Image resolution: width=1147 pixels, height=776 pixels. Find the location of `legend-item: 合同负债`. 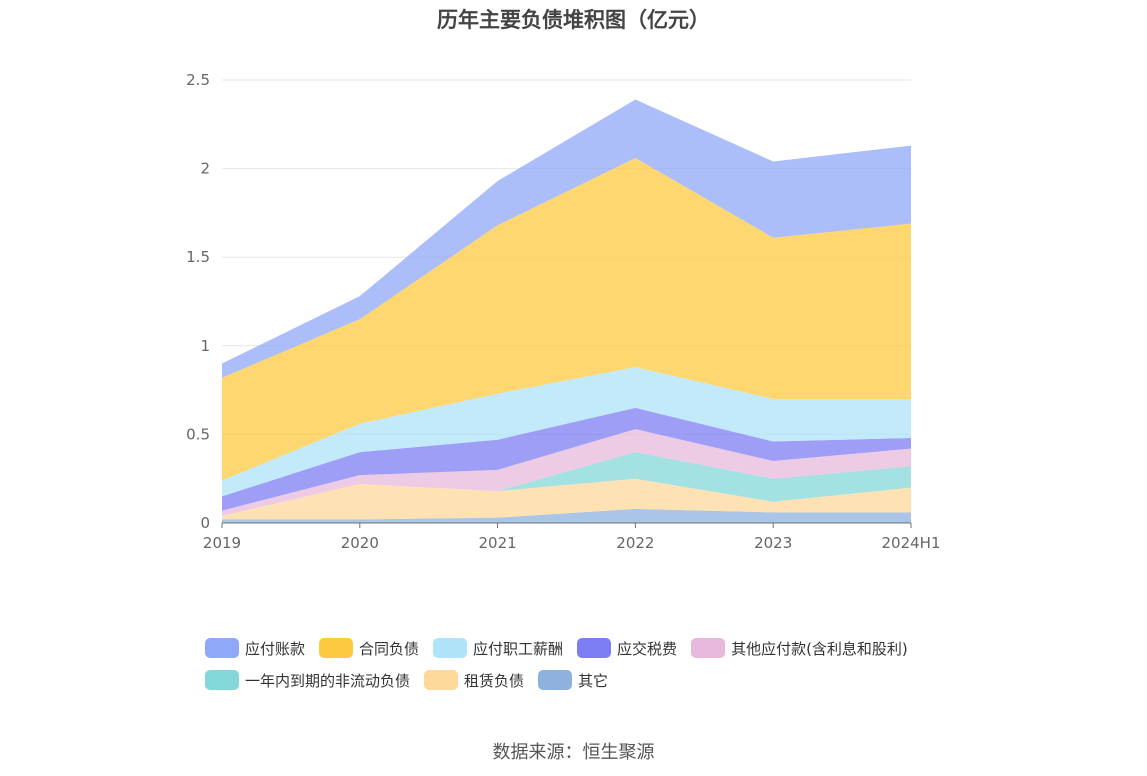

legend-item: 合同负债 is located at coordinates (369, 648).